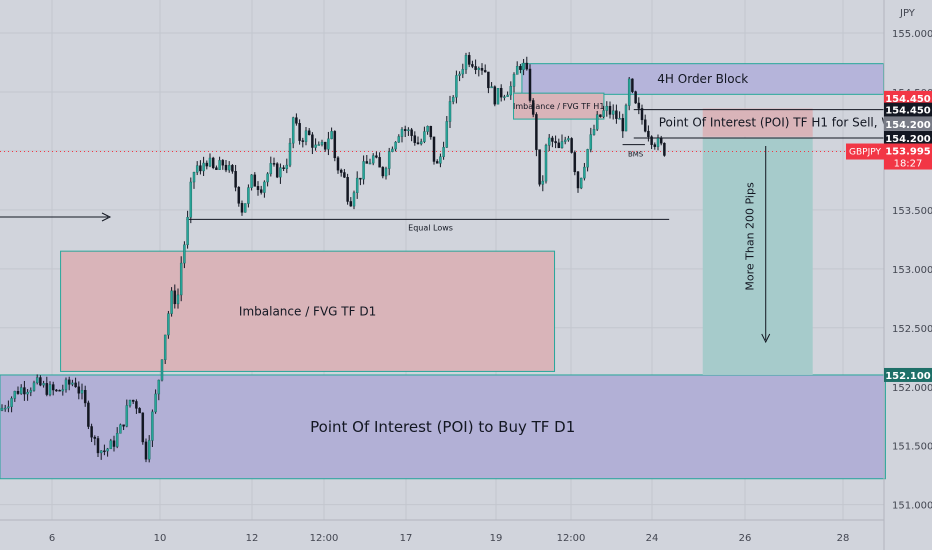 Image resolution: width=932 pixels, height=550 pixels. I want to click on y-tick-label: 153.500, so click(912, 211).